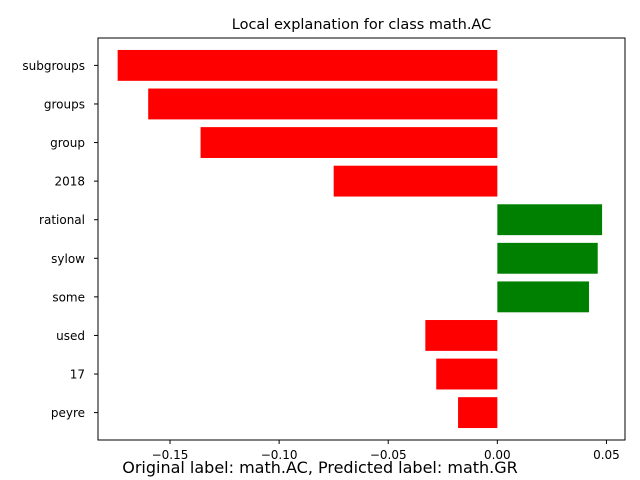 The width and height of the screenshot is (640, 480). I want to click on y-tick-label: 17, so click(77, 375).